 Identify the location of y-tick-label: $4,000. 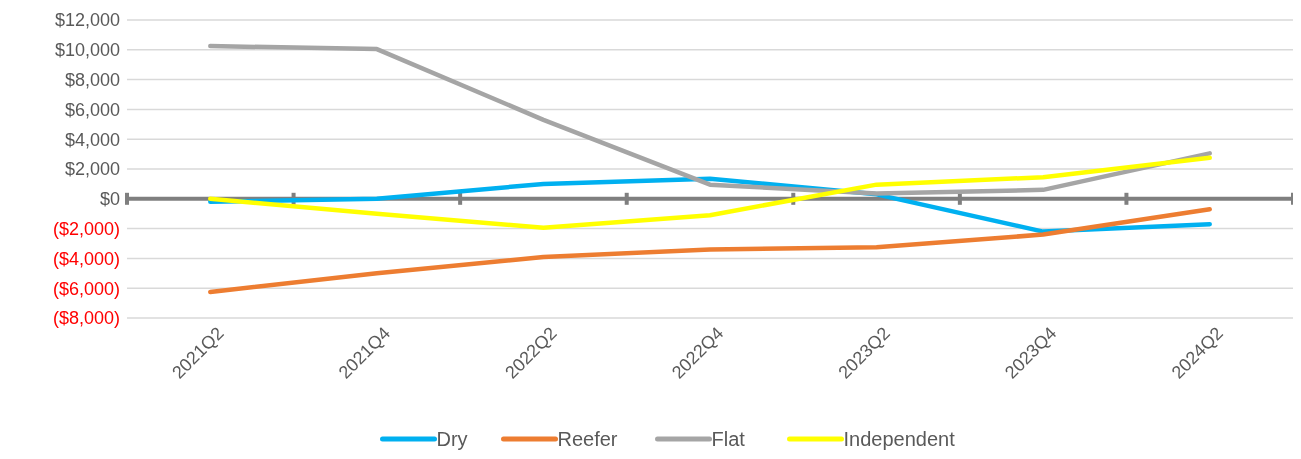
(92, 139).